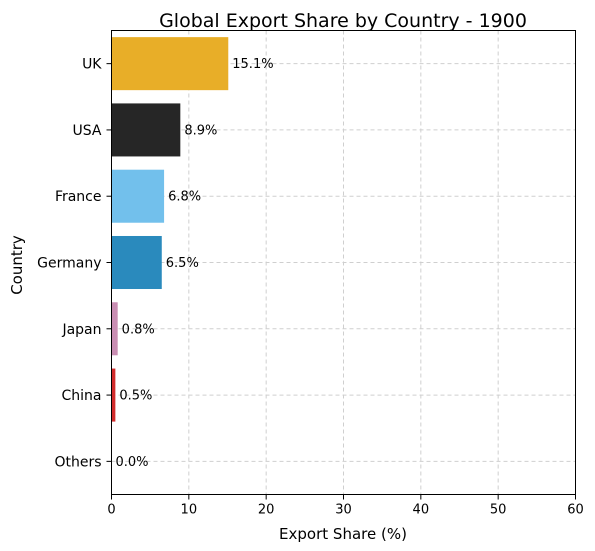 The height and width of the screenshot is (551, 595). Describe the element at coordinates (421, 510) in the screenshot. I see `x-tick-label: 40` at that location.